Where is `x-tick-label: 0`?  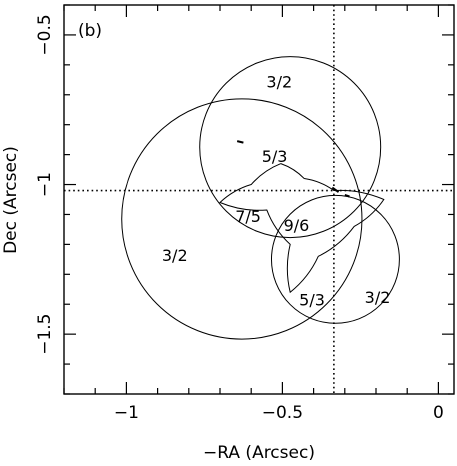 x-tick-label: 0 is located at coordinates (438, 413).